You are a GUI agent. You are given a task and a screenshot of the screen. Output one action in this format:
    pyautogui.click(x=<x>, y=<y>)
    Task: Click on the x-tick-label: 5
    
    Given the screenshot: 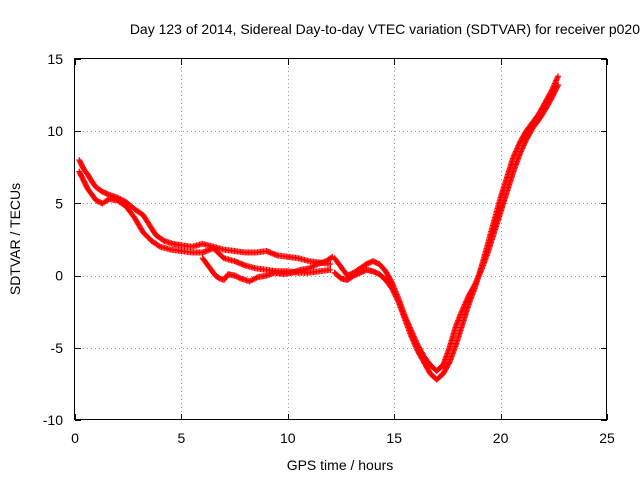 What is the action you would take?
    pyautogui.click(x=182, y=438)
    